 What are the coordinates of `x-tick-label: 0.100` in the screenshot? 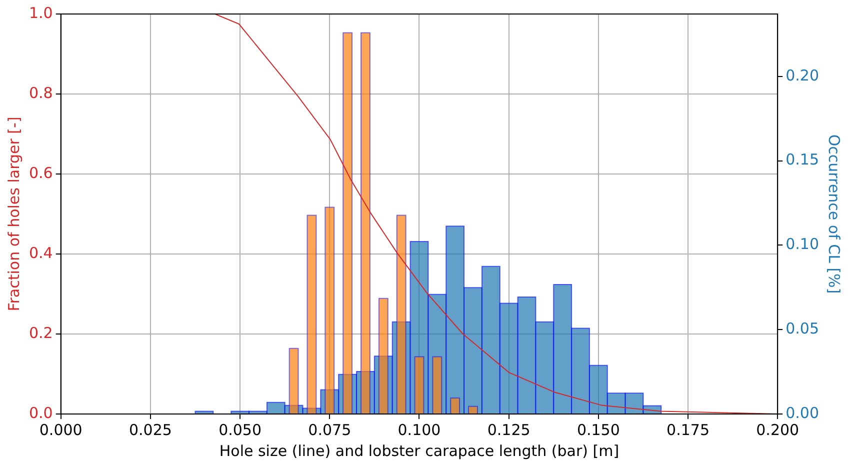 It's located at (419, 429).